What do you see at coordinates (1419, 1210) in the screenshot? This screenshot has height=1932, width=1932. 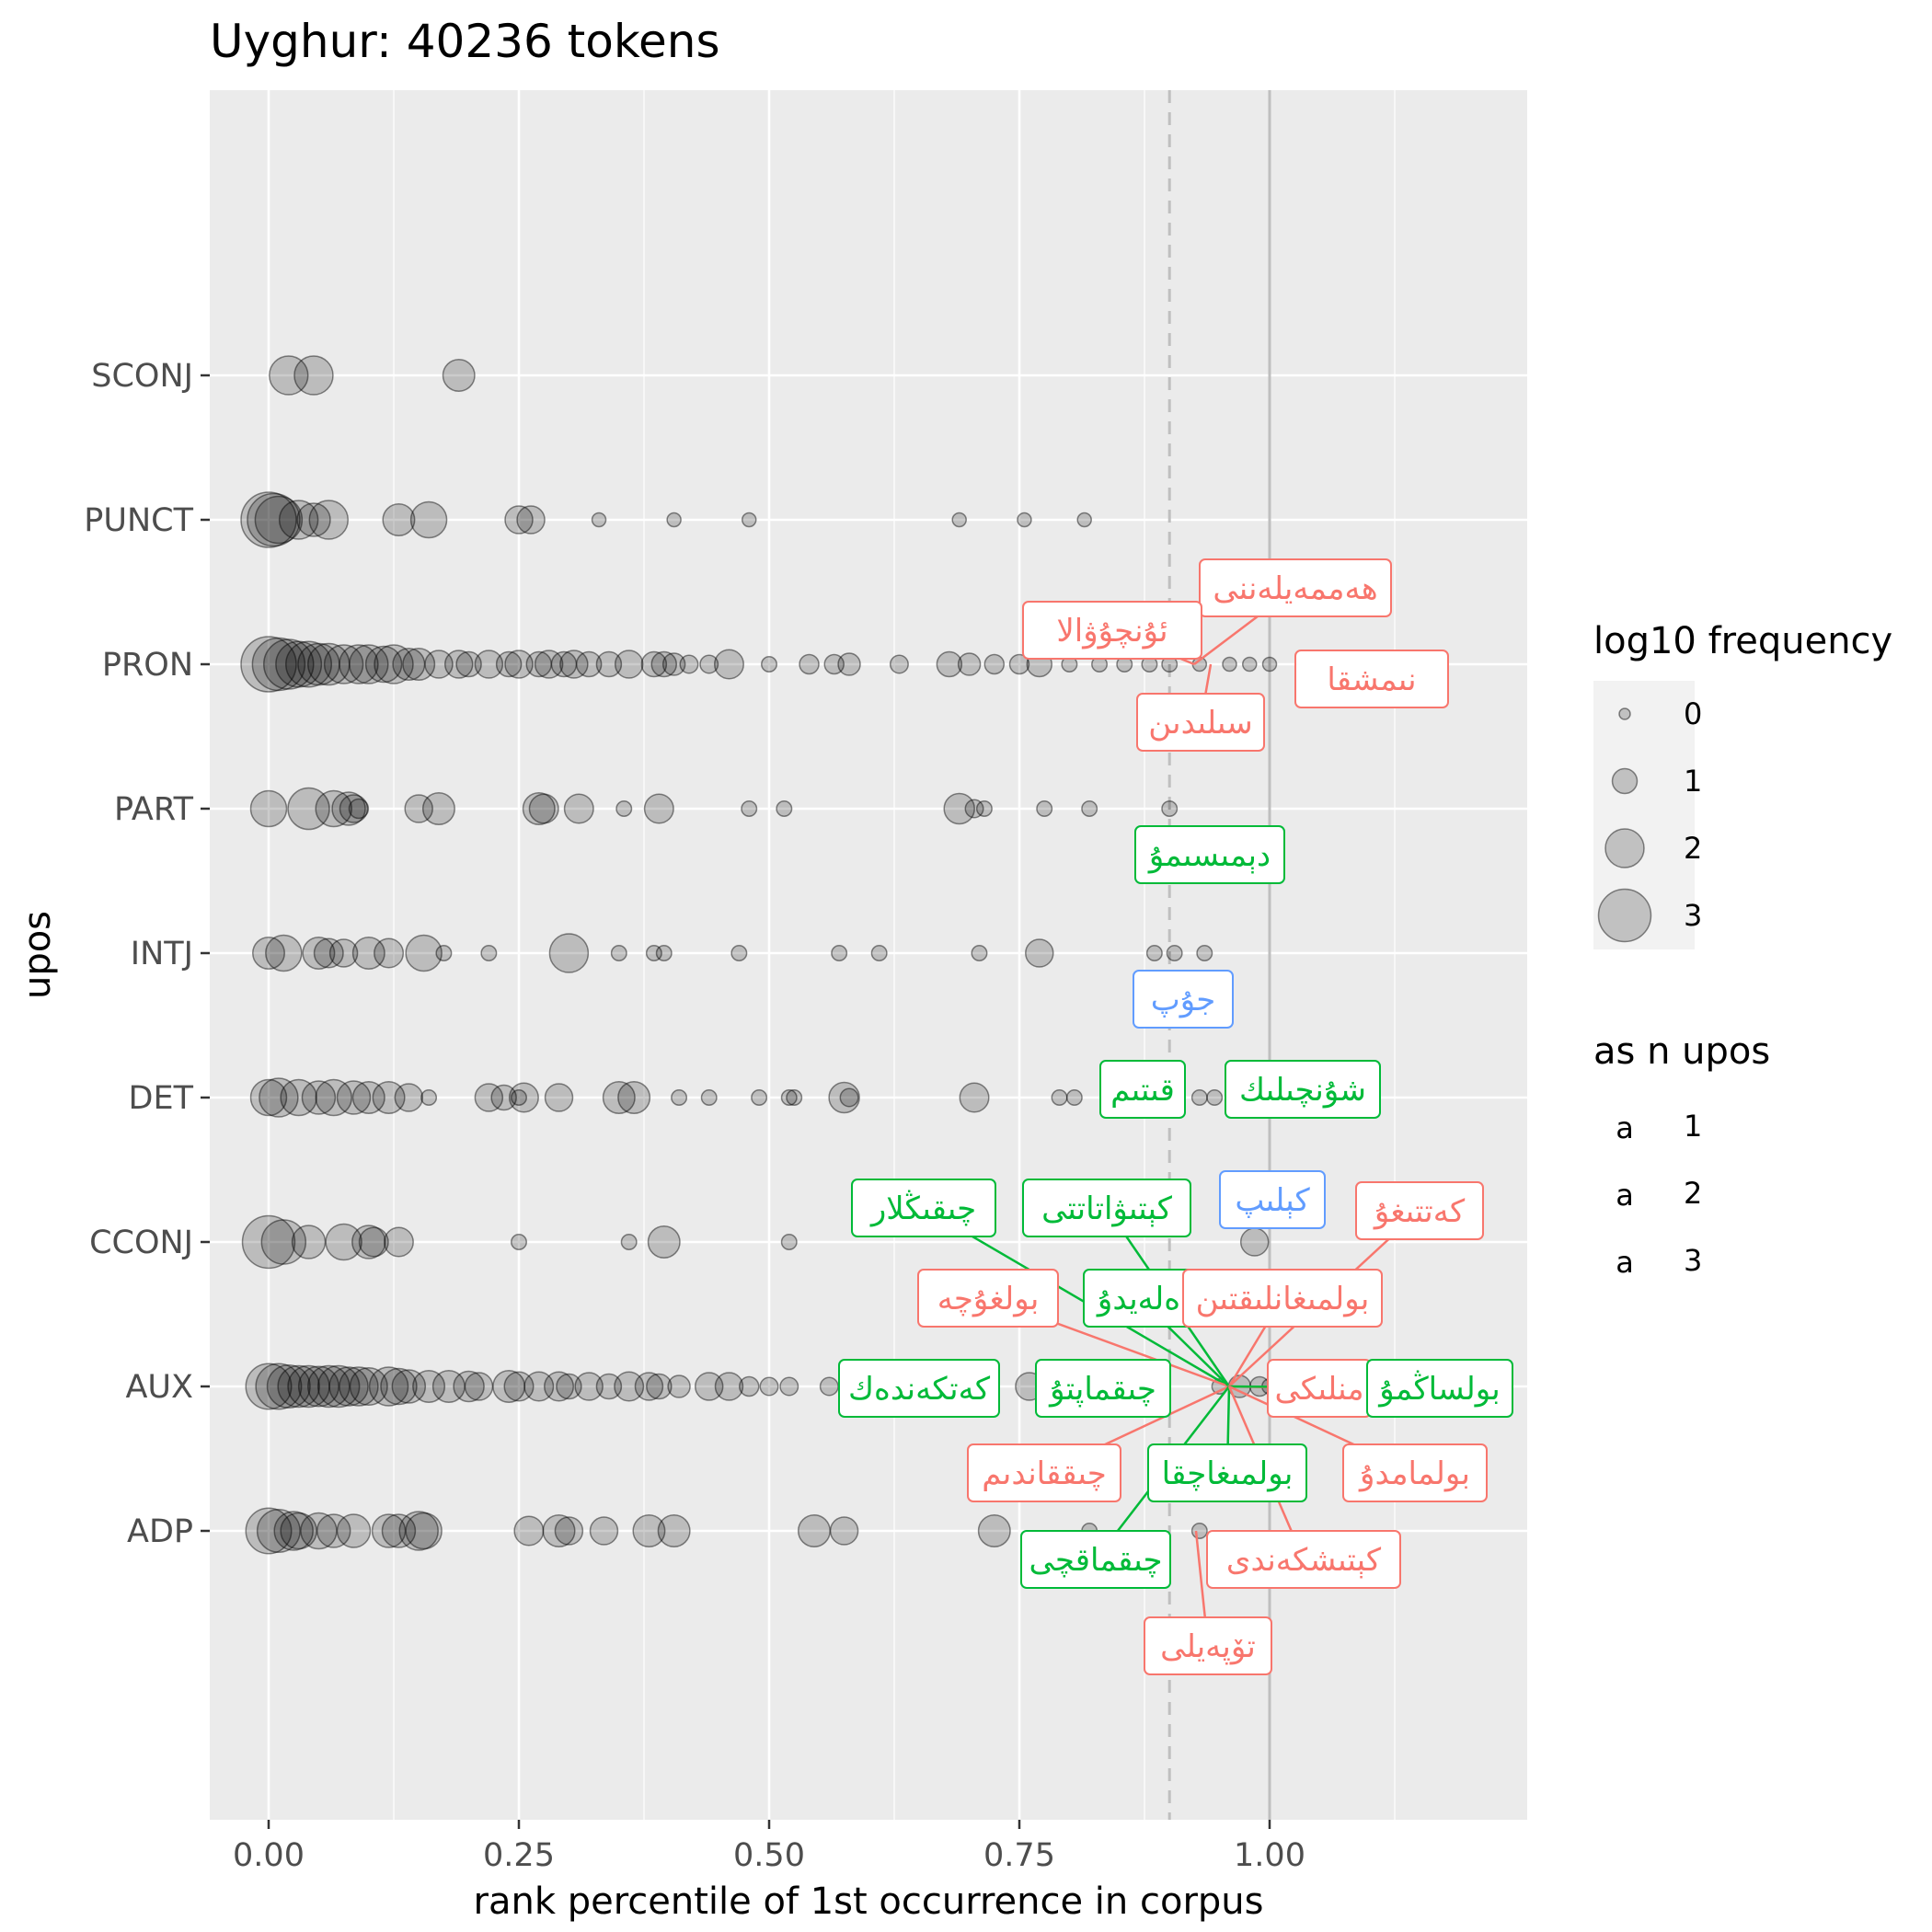 I see `annotation-label: كەتتىغۇ` at bounding box center [1419, 1210].